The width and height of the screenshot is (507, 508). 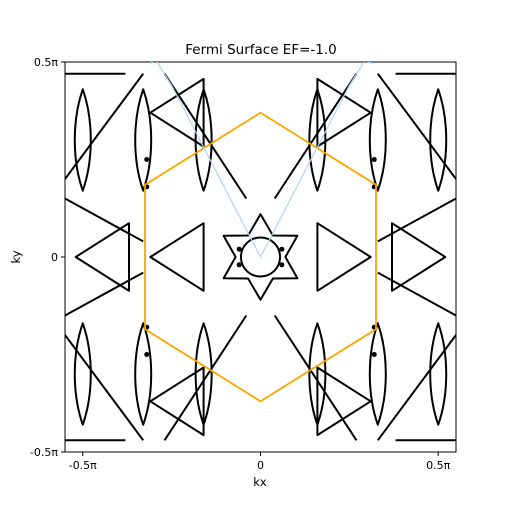 I want to click on x-axis-label: kx, so click(x=260, y=482).